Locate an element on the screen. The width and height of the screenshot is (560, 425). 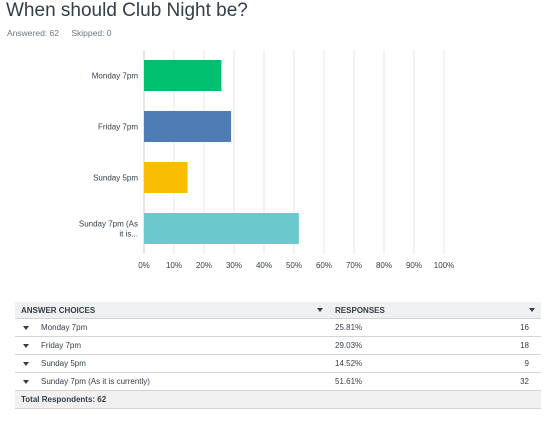
x-tick-label: 10% is located at coordinates (174, 265).